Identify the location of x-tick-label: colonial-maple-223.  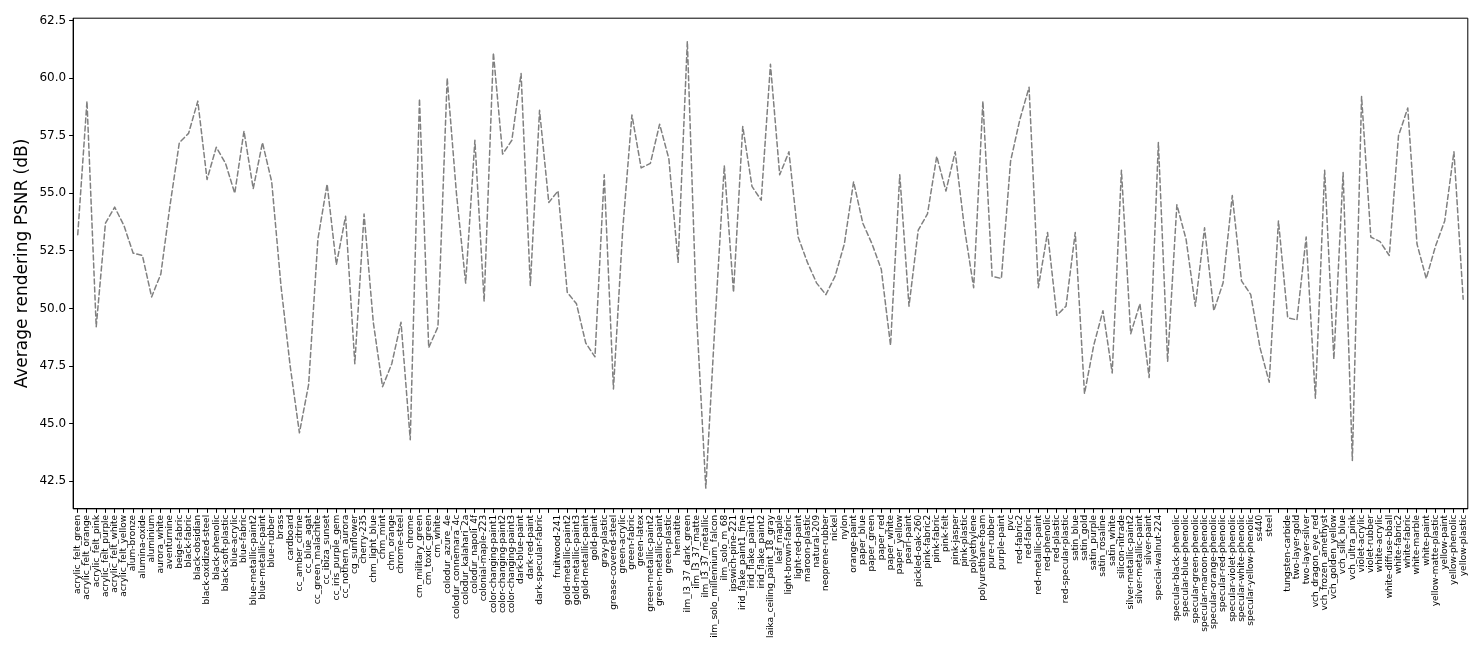
(483, 558).